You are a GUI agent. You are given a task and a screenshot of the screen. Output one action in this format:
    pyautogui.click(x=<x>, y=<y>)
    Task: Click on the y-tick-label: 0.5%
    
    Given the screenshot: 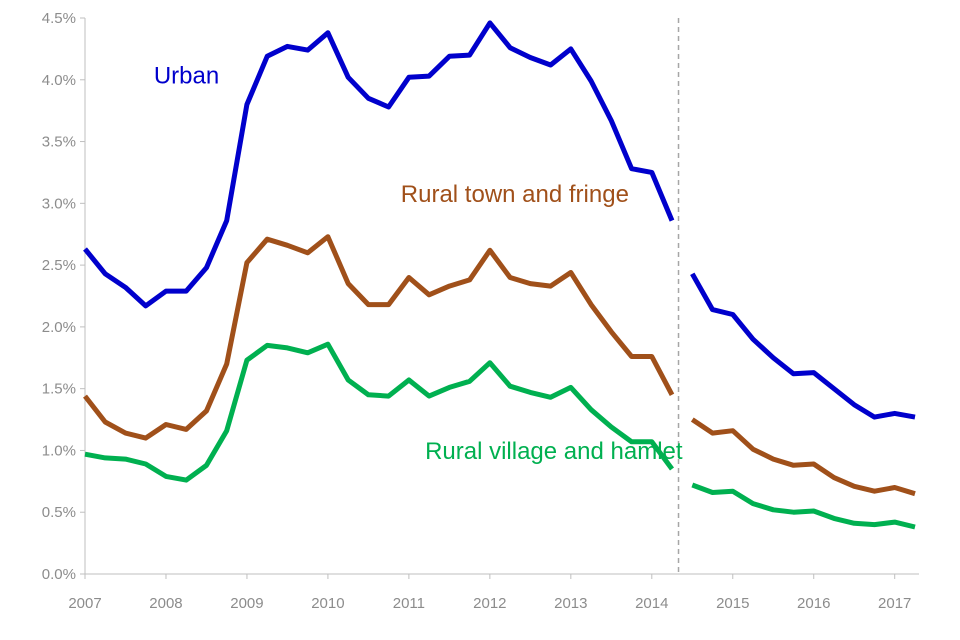 What is the action you would take?
    pyautogui.click(x=59, y=512)
    